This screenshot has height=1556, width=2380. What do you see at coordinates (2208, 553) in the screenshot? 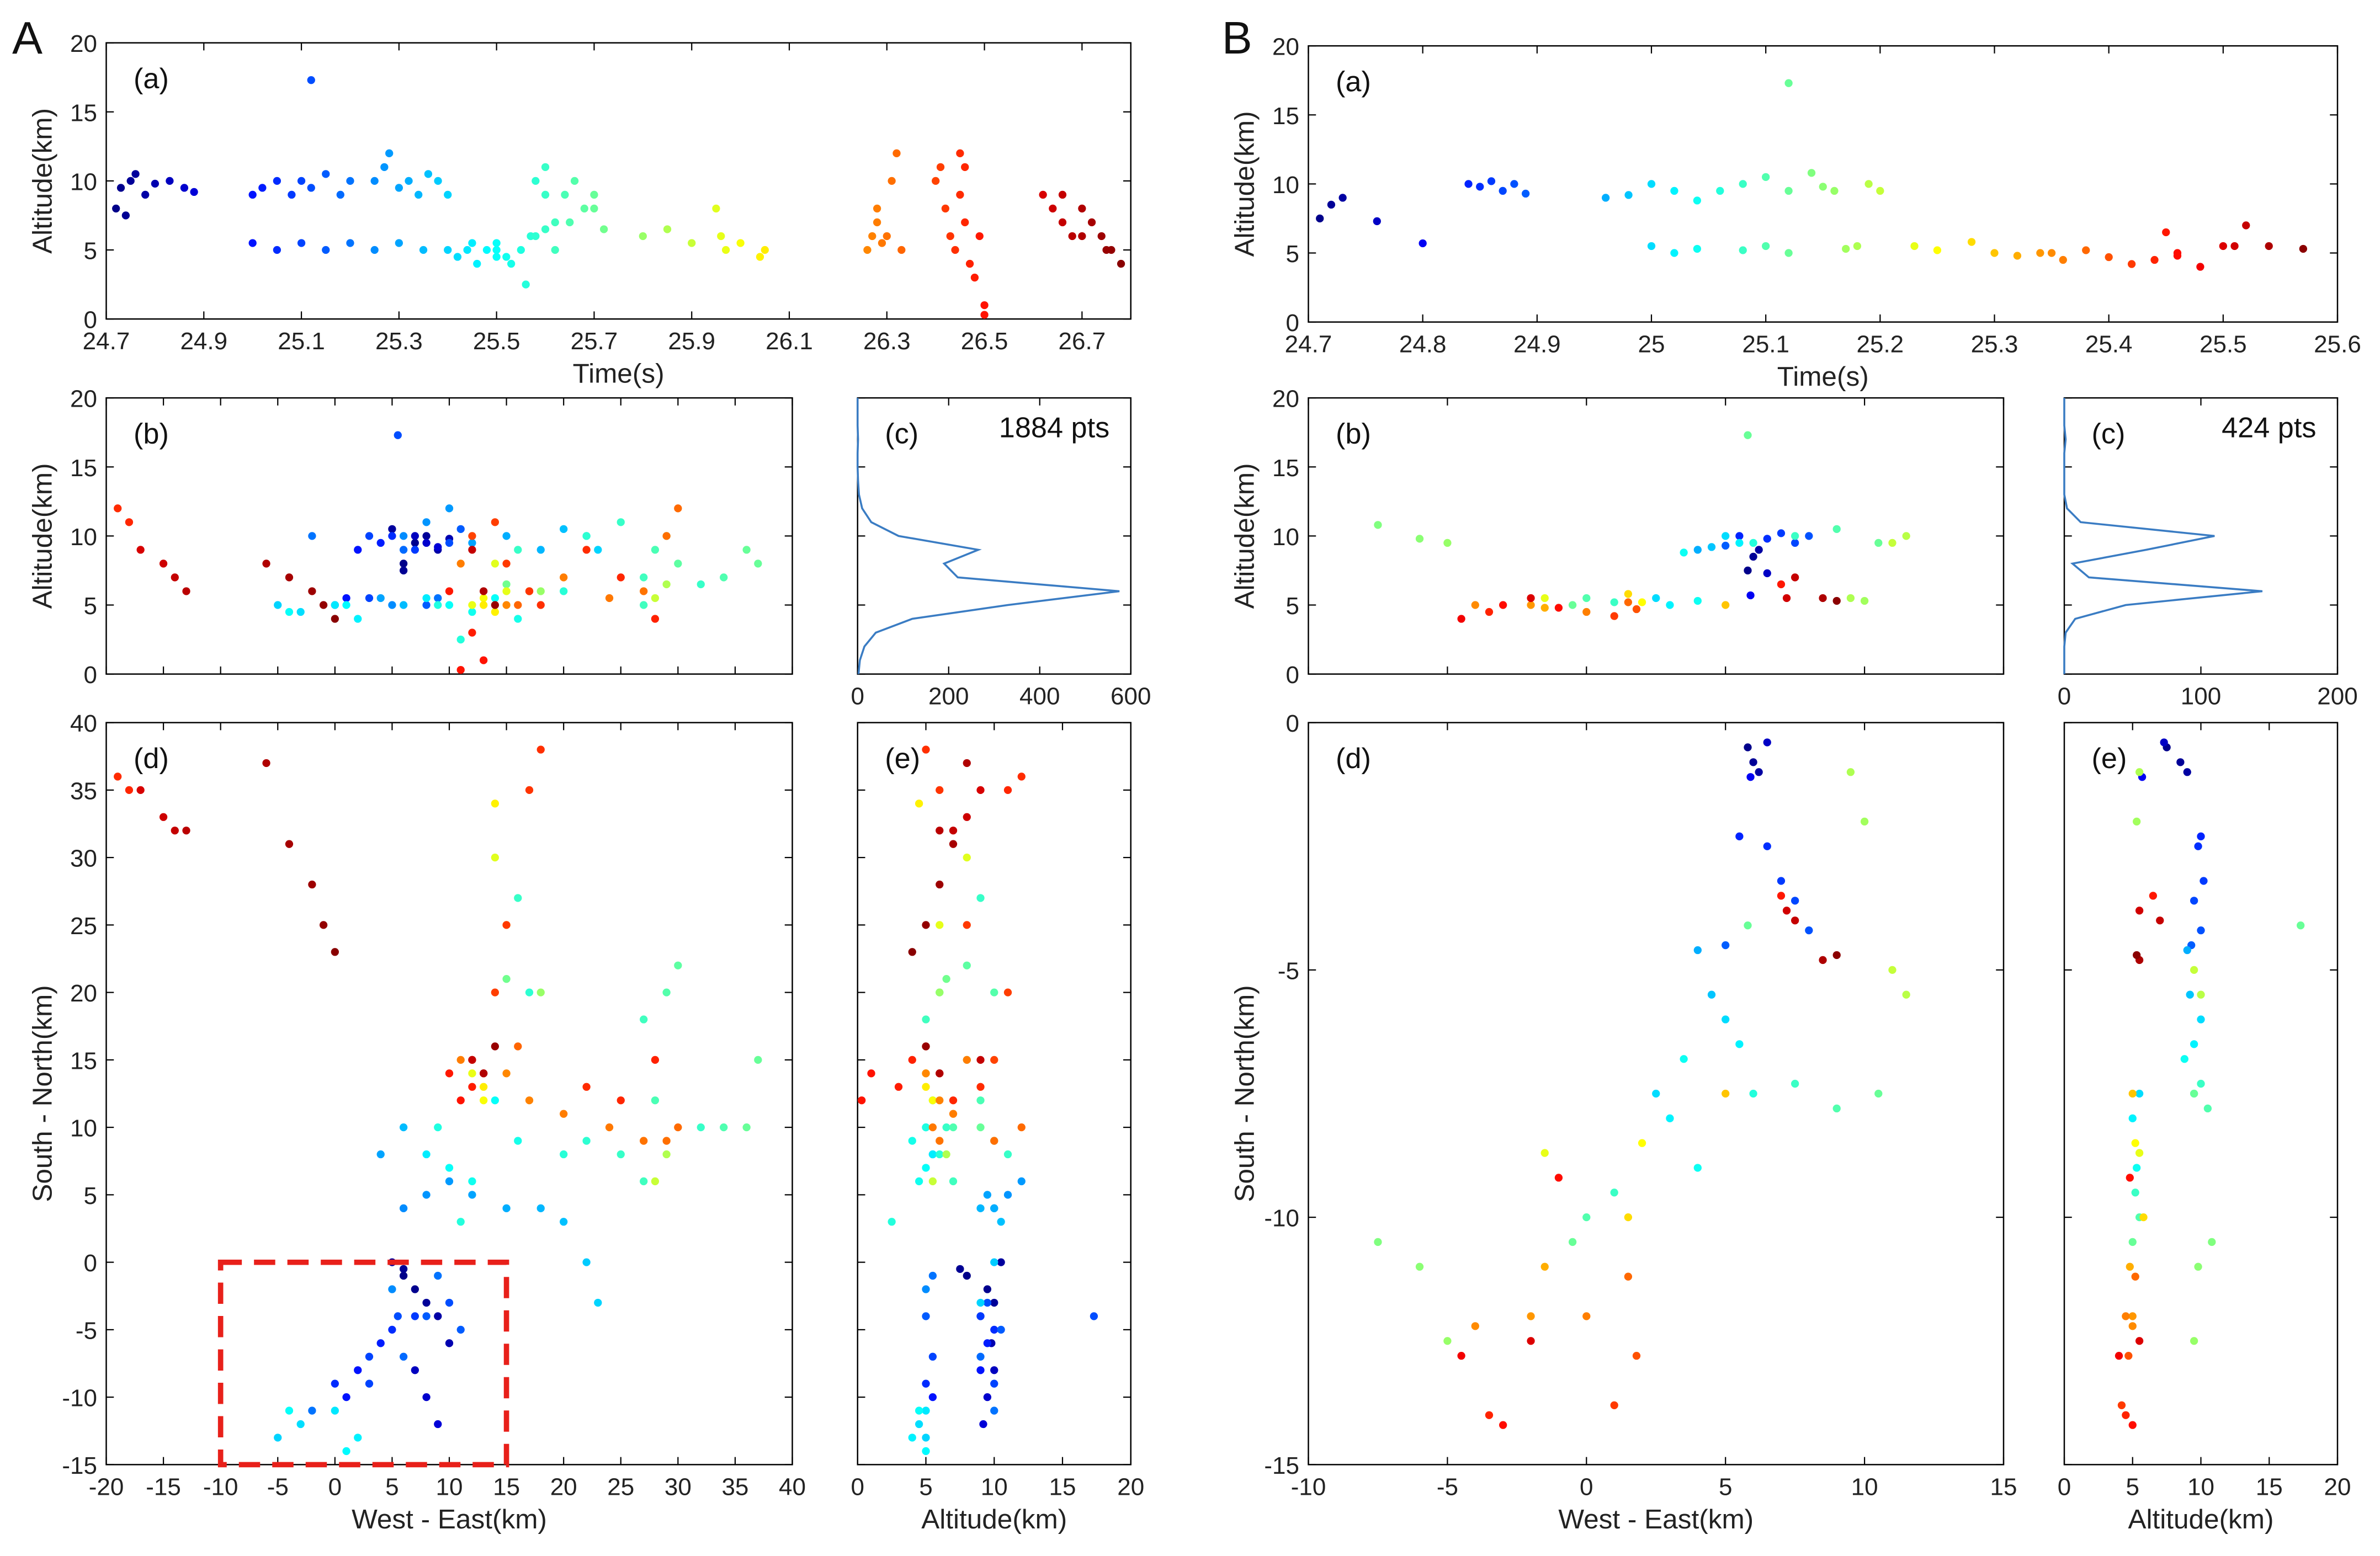
I see `panel-c: 0 100 200 (c) 424 pts` at bounding box center [2208, 553].